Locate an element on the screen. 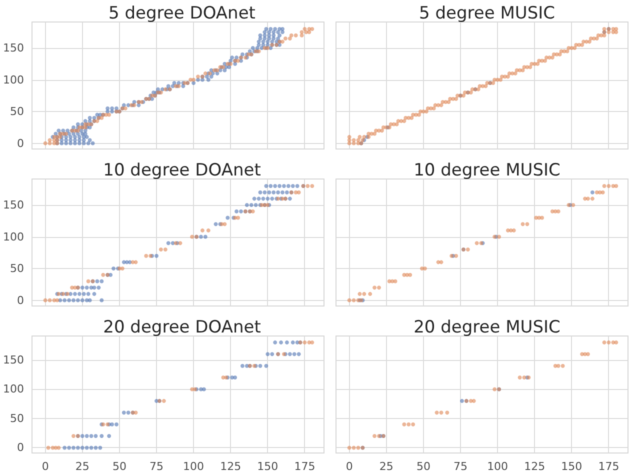 This screenshot has width=634, height=473. chart-title: 10 degree DOAnet is located at coordinates (182, 170).